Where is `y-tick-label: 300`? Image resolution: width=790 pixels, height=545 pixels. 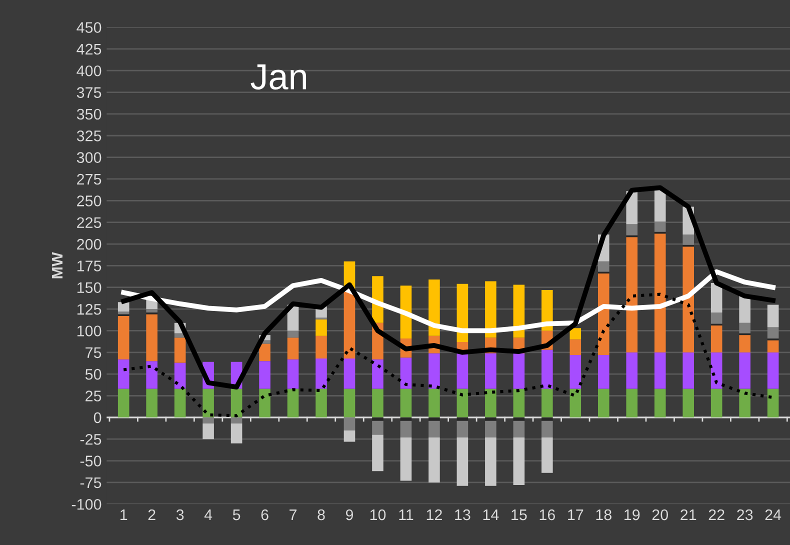
y-tick-label: 300 is located at coordinates (89, 157).